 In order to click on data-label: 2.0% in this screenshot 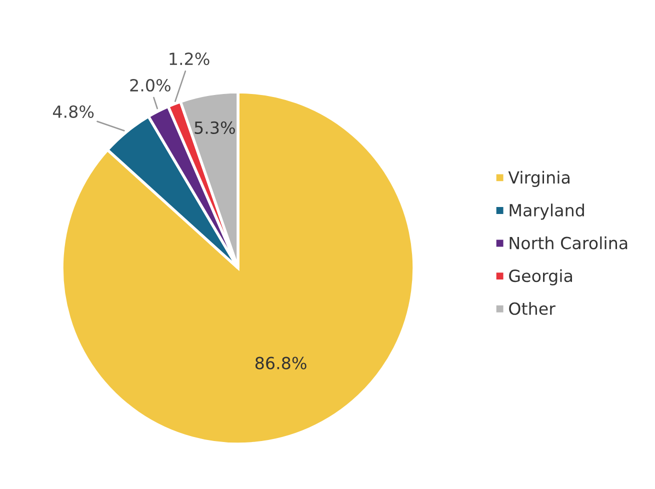, I will do `click(150, 85)`.